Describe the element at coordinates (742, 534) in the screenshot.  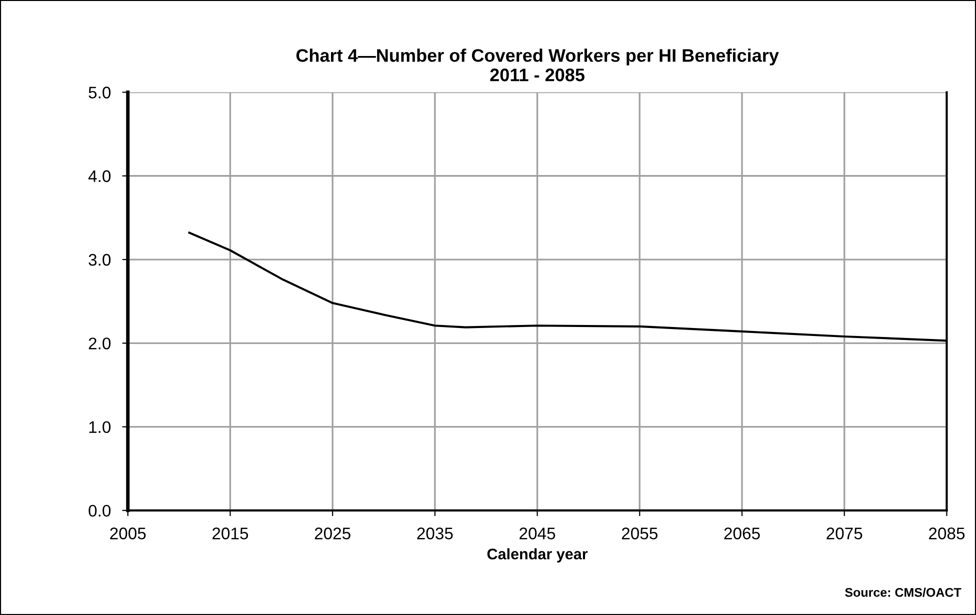
I see `x-tick-label: 2065` at that location.